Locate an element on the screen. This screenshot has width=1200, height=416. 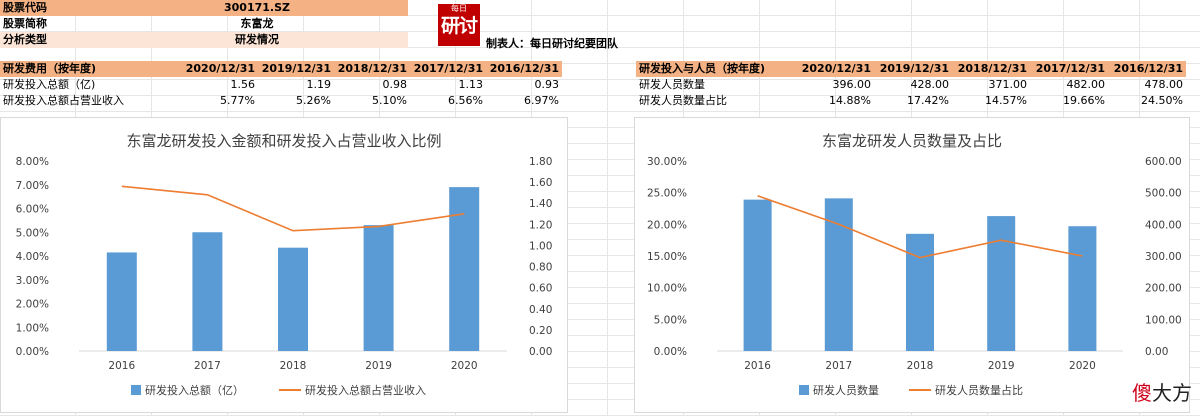
staff-cell: 17.42% is located at coordinates (928, 100).